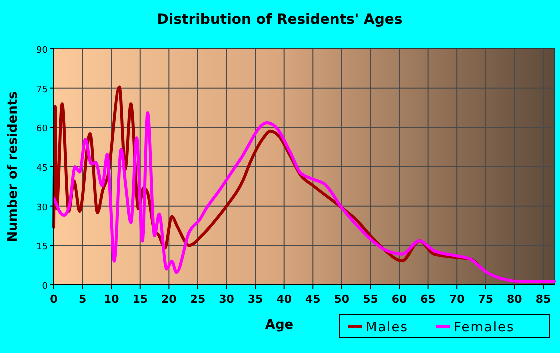  I want to click on x-axis-title: Age, so click(279, 325).